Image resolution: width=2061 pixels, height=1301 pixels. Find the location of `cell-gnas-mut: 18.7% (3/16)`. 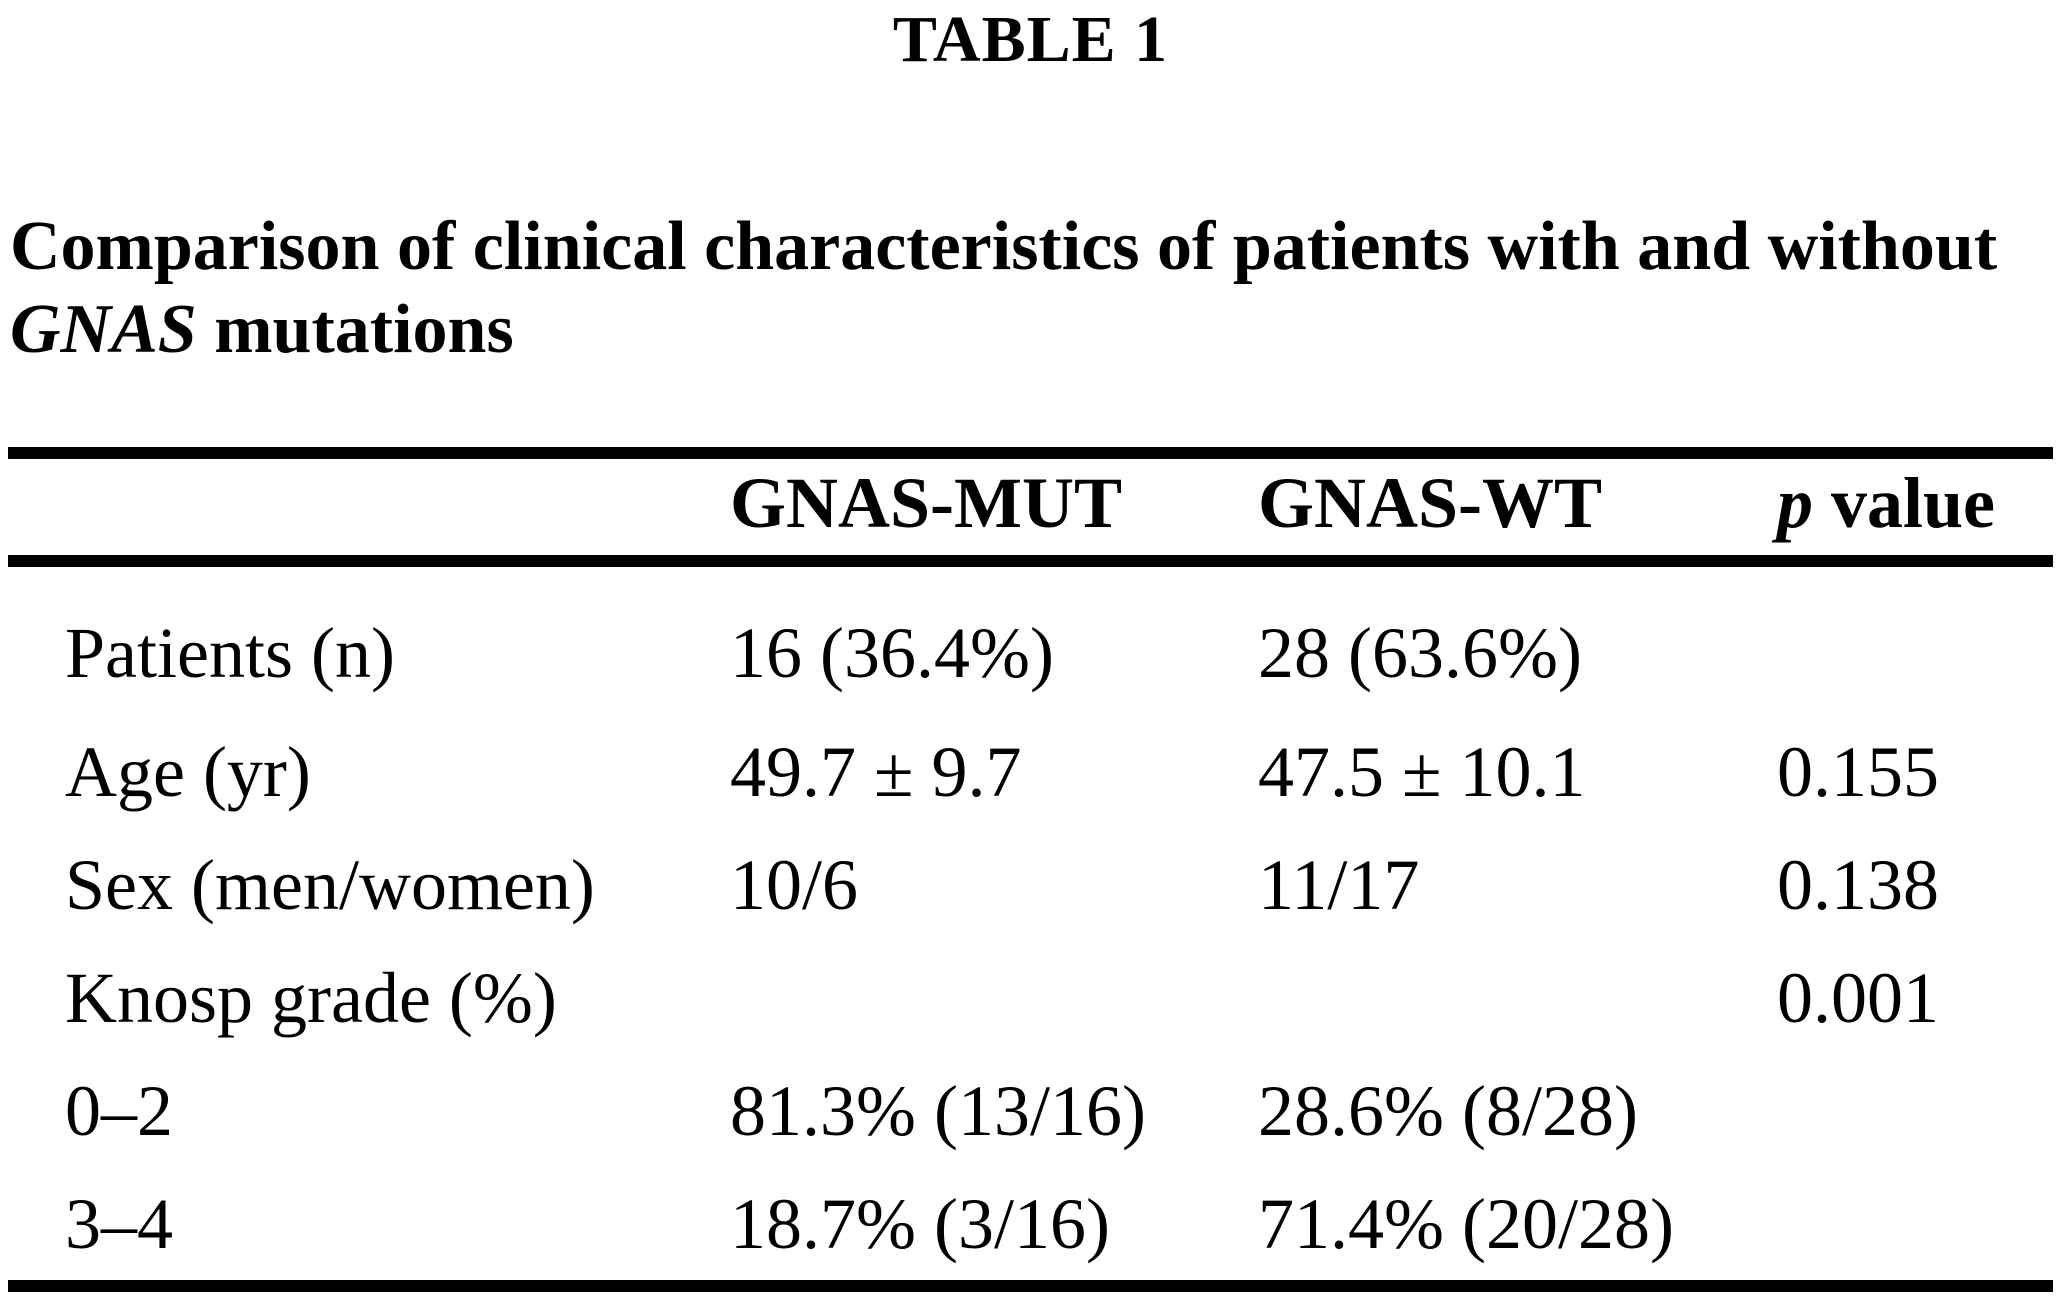

cell-gnas-mut: 18.7% (3/16) is located at coordinates (920, 1224).